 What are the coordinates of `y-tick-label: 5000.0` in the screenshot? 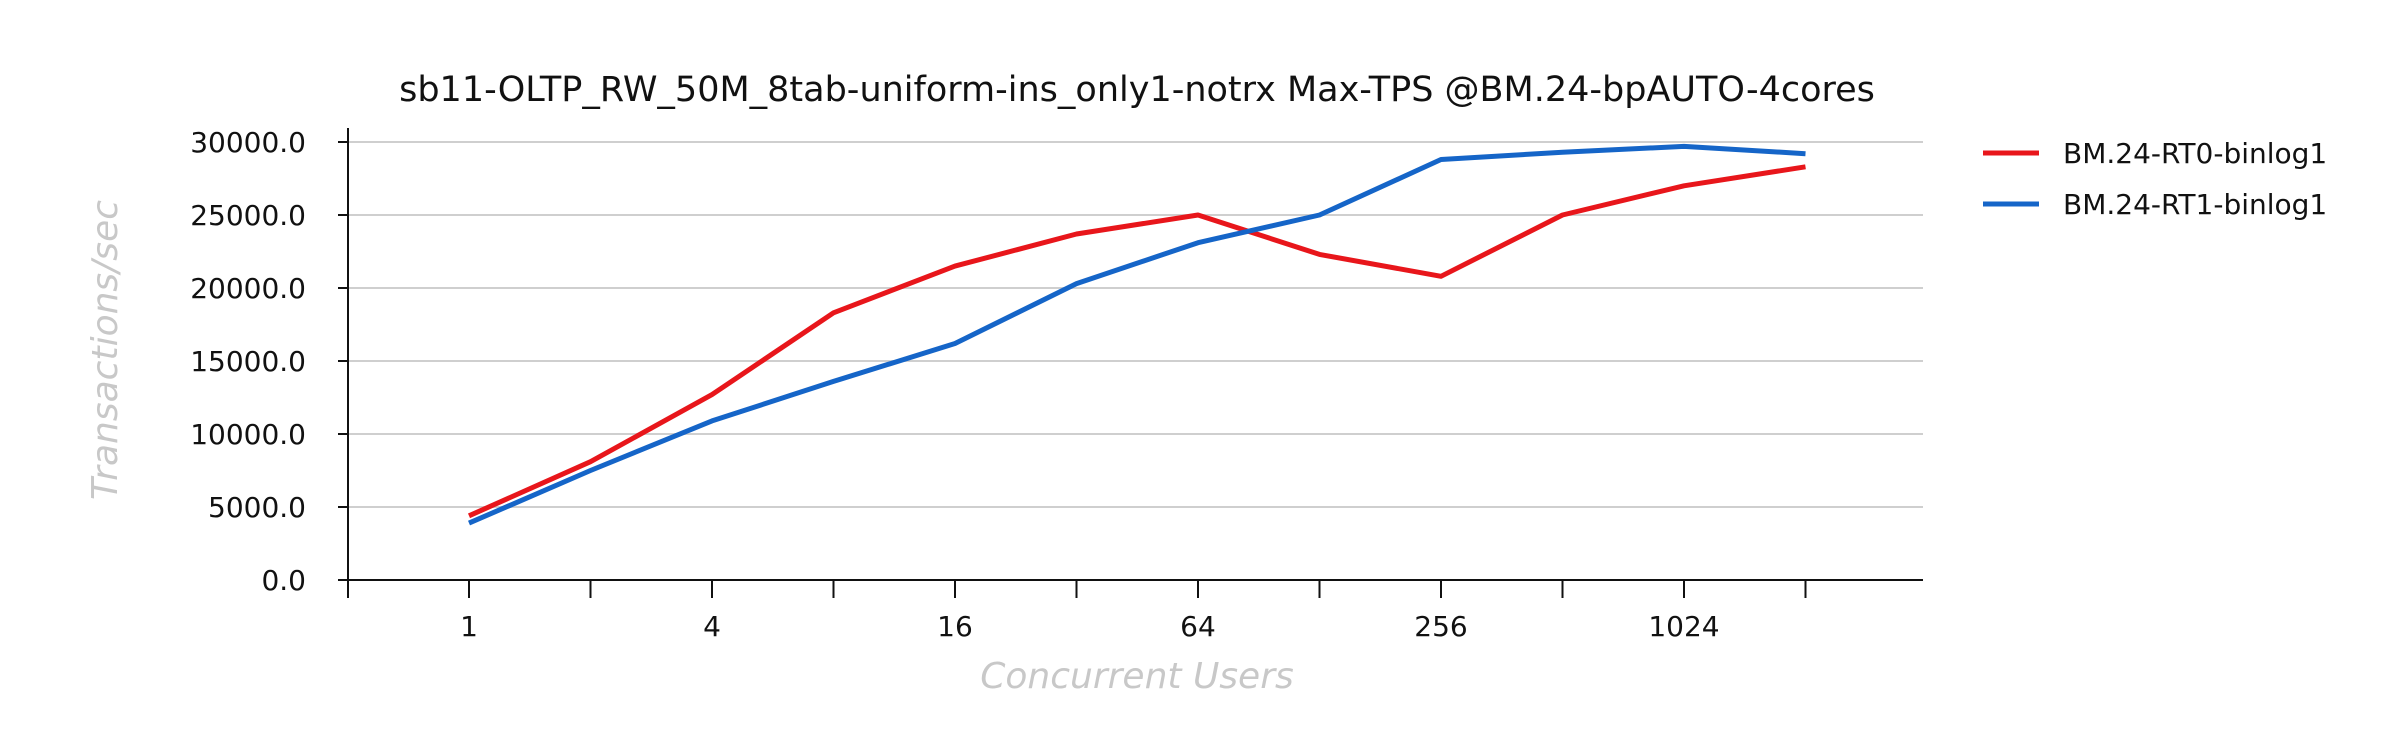 It's located at (257, 507).